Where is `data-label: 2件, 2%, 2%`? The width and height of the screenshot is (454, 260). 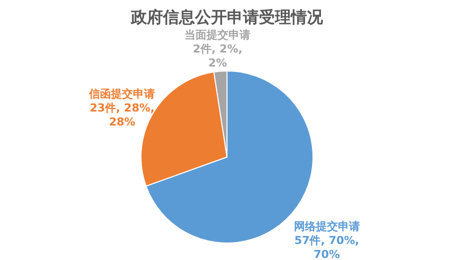 data-label: 2件, 2%, 2% is located at coordinates (217, 56).